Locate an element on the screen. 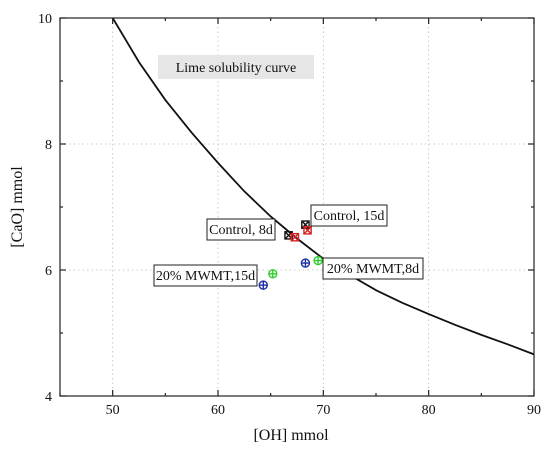  annotation-control-8d: Control, 8d is located at coordinates (241, 229).